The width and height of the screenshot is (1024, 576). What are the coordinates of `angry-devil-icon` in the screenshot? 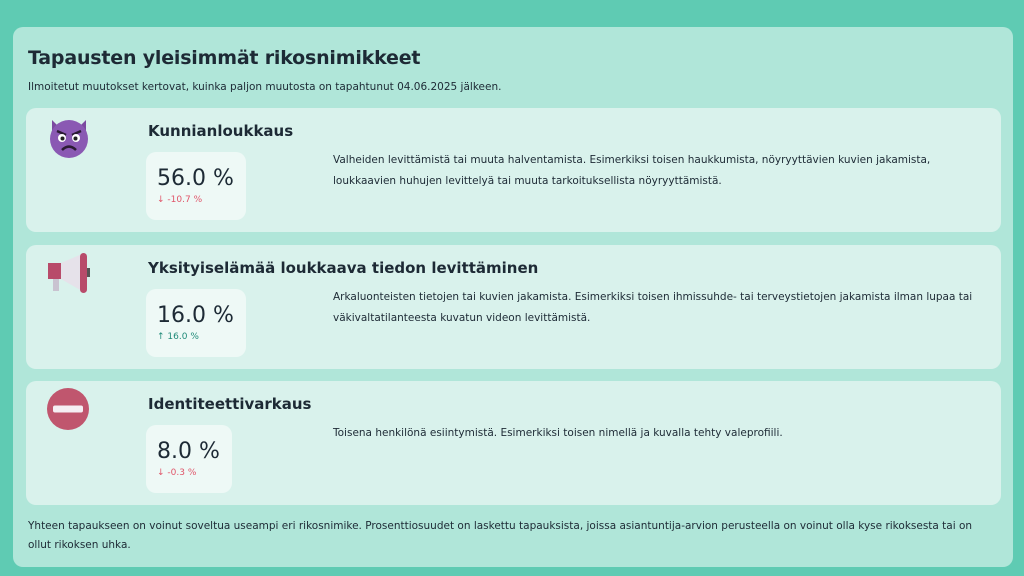 It's located at (69, 139).